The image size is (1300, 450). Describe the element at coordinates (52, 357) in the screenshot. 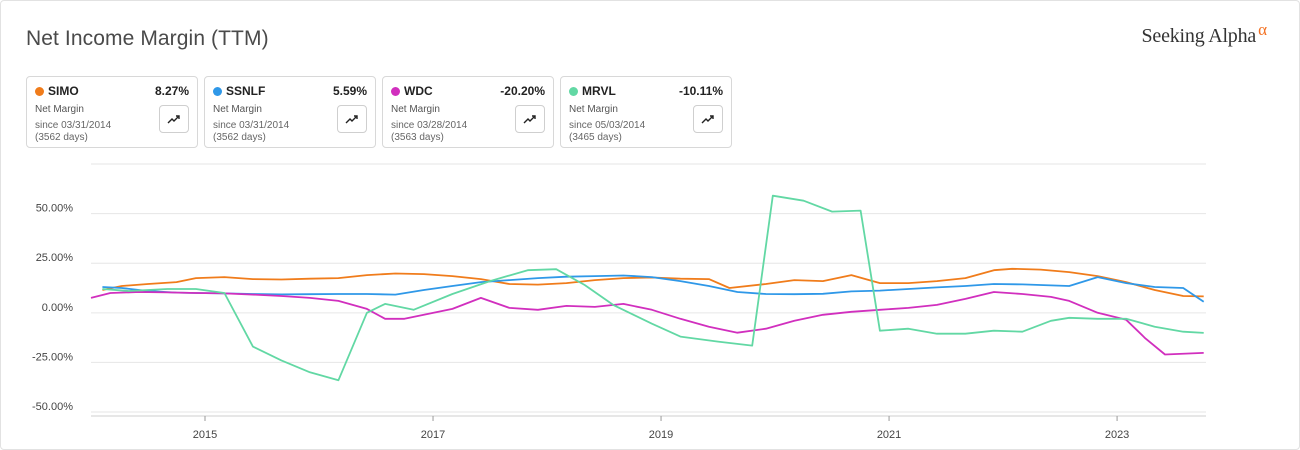

I see `y-tick-label: -25.00%` at that location.